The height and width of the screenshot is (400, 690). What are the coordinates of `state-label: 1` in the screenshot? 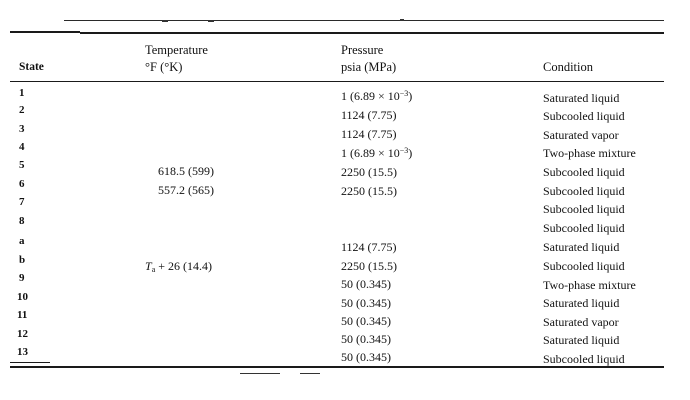 It's located at (22, 93).